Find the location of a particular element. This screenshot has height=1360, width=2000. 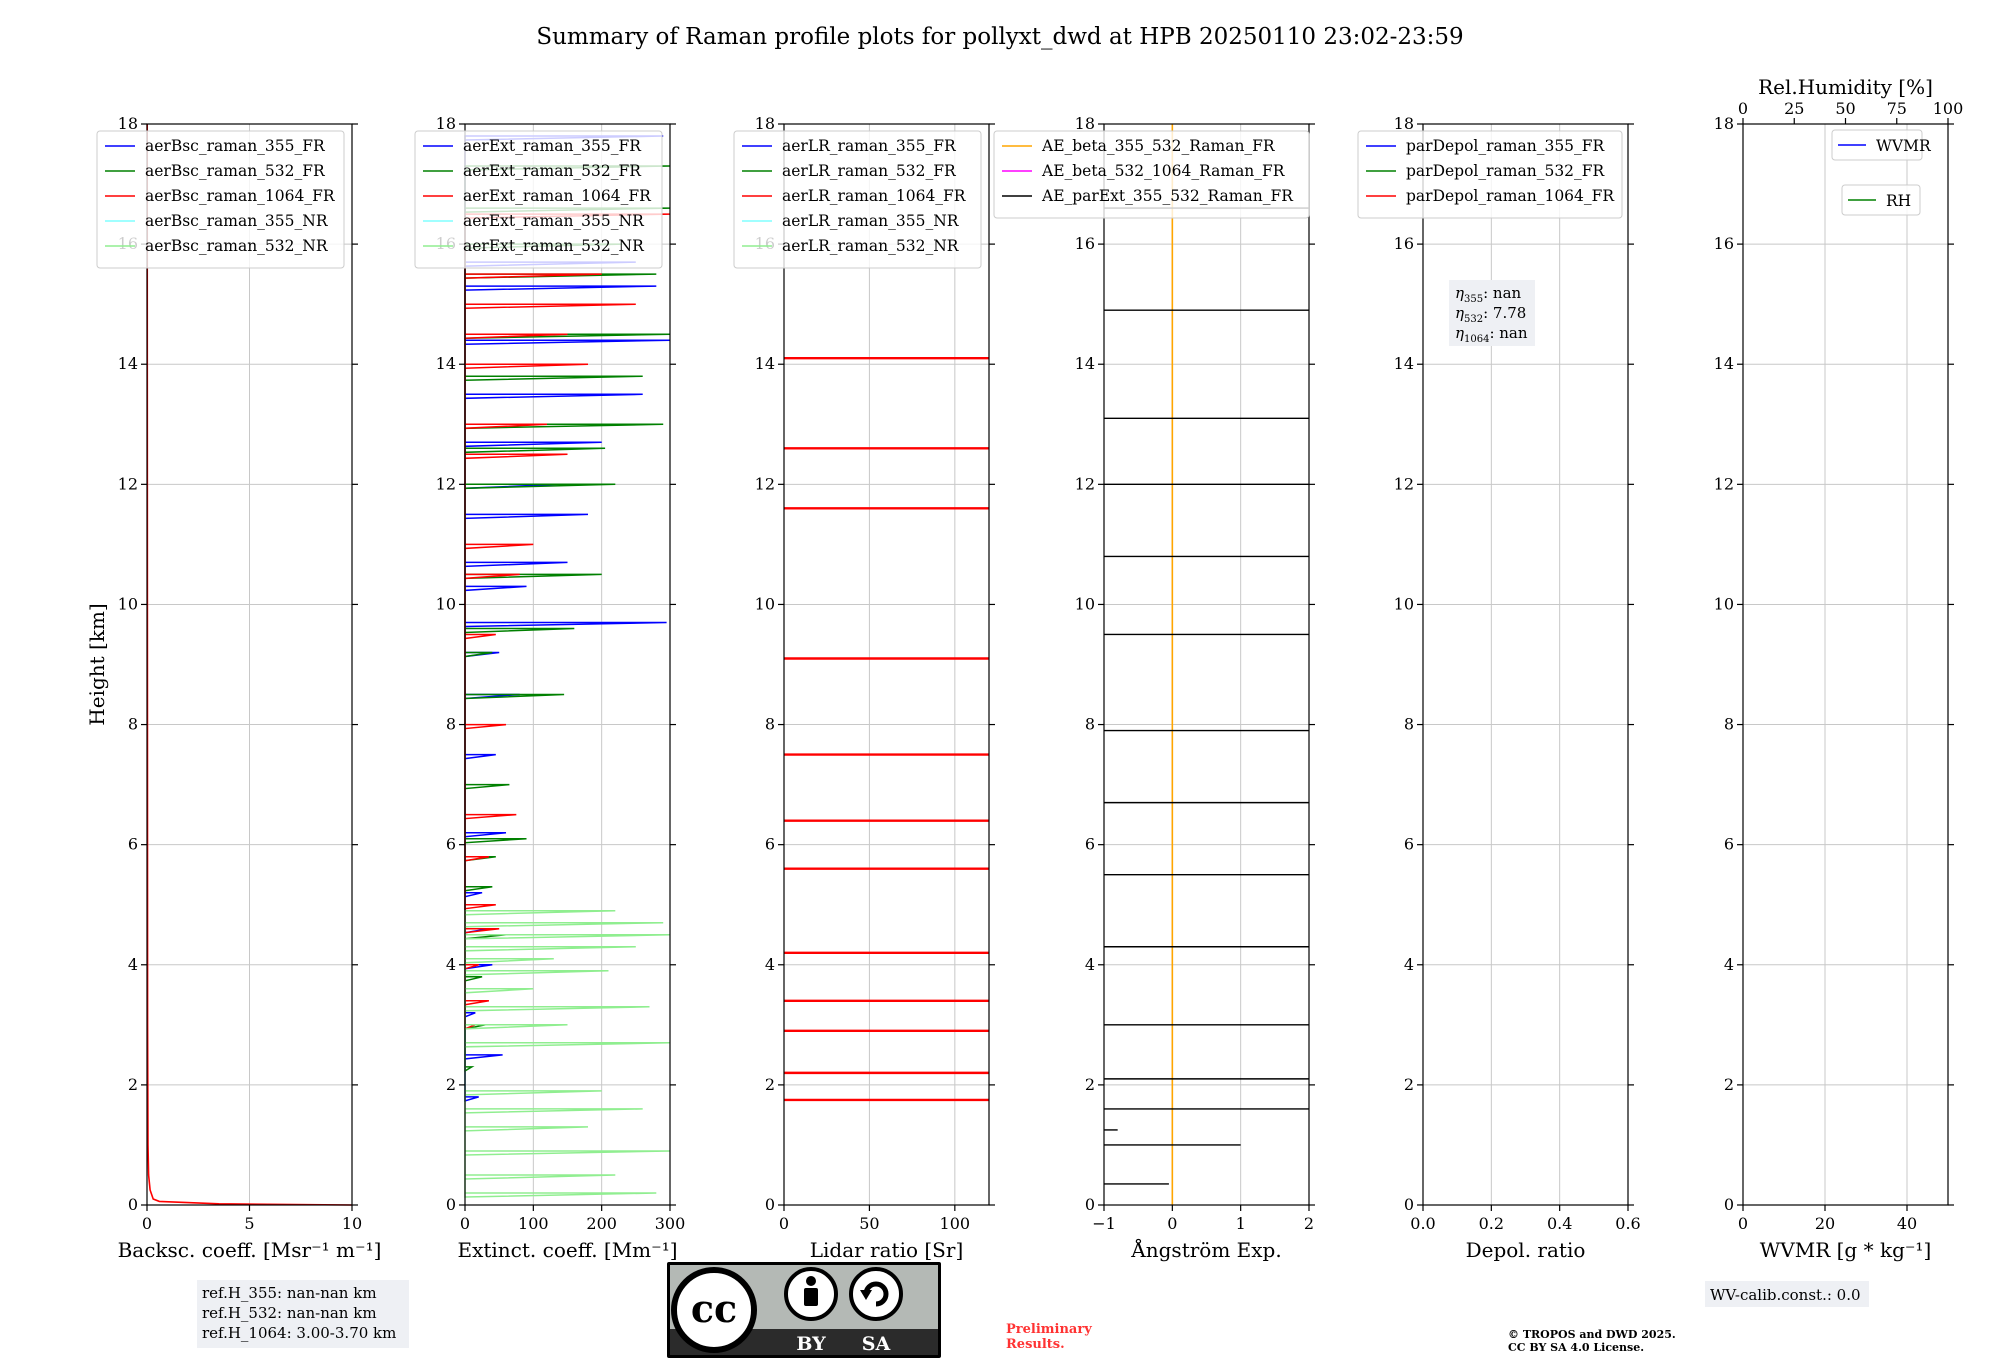

x2-tick-label: 50 is located at coordinates (1845, 108).